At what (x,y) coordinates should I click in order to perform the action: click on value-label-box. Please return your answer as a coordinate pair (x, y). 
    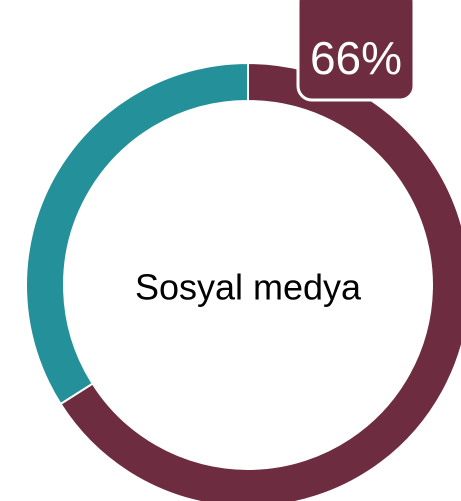
    Looking at the image, I should click on (356, 51).